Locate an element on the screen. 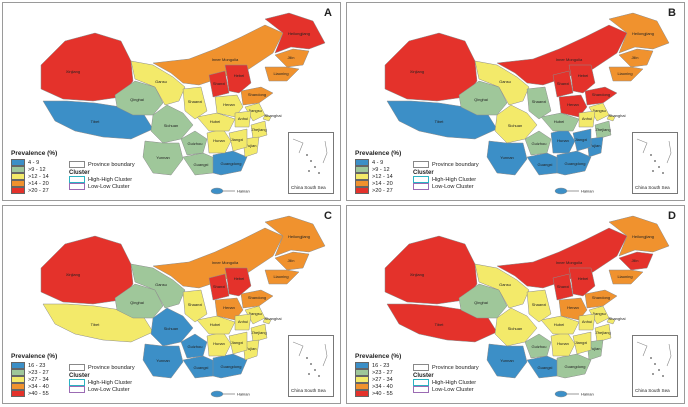  province-shanxi is located at coordinates (219, 84).